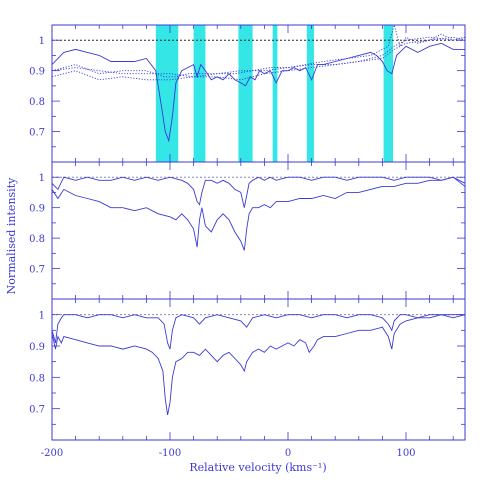 This screenshot has height=491, width=491. I want to click on x-tick-label: -100, so click(170, 453).